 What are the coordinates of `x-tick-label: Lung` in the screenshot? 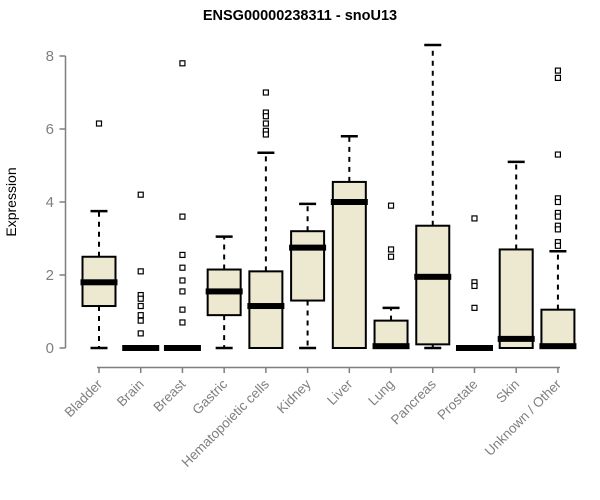 It's located at (381, 393).